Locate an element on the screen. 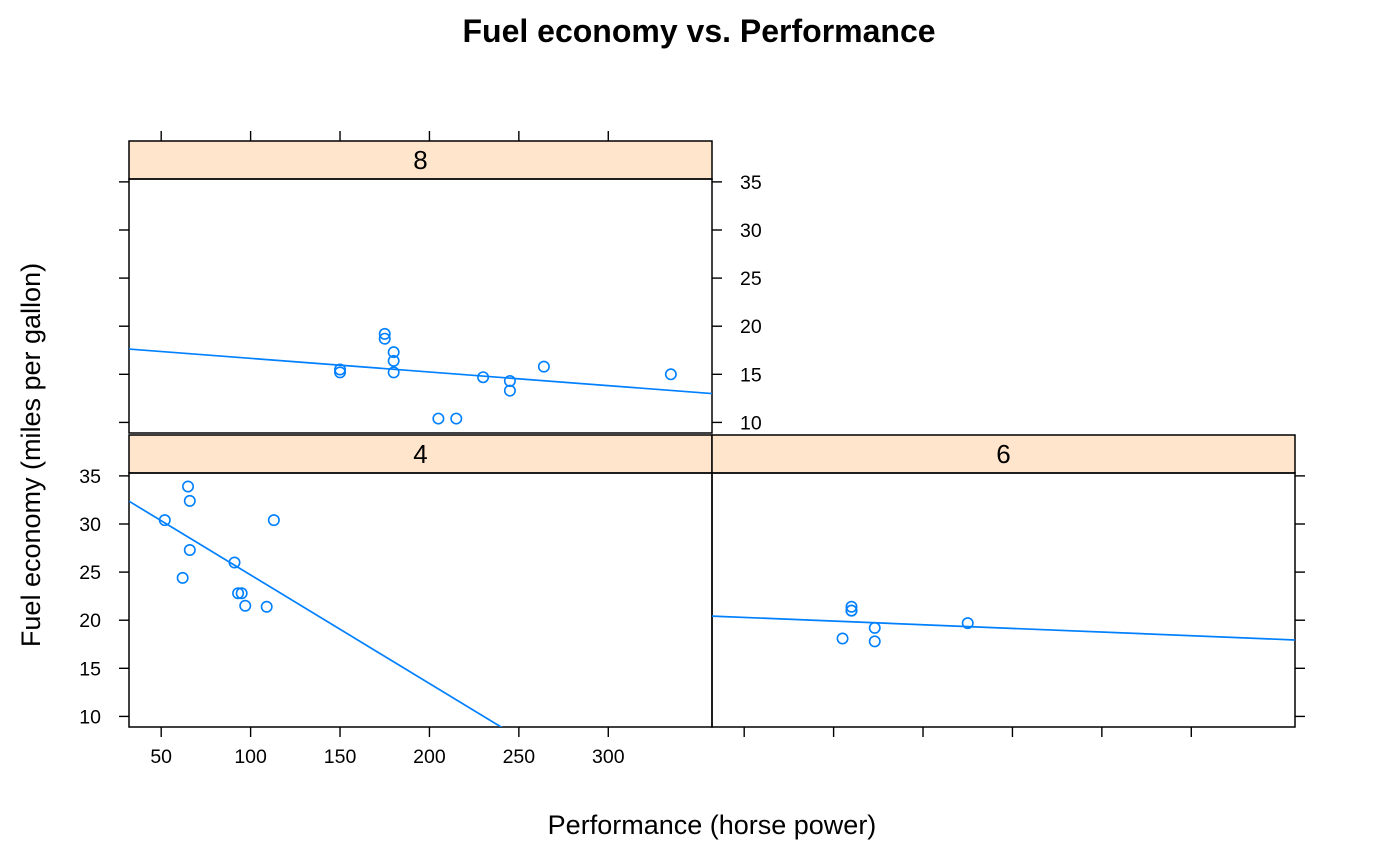  strip-label: 6 is located at coordinates (1003, 454).